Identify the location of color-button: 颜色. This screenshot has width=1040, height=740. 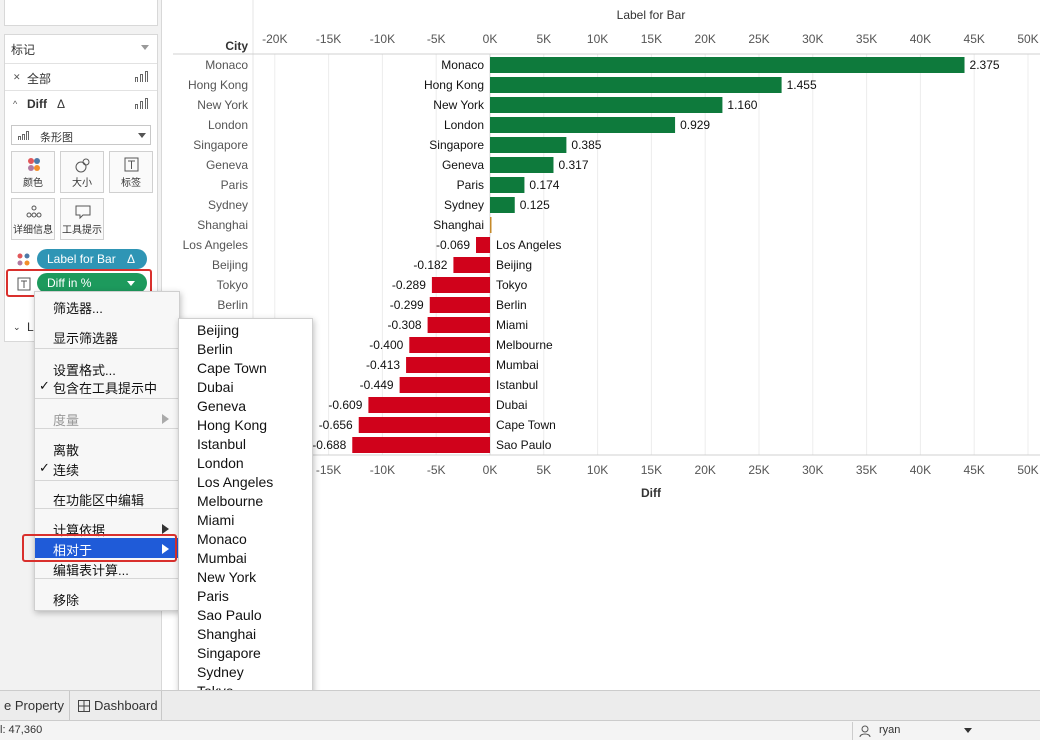
(33, 172).